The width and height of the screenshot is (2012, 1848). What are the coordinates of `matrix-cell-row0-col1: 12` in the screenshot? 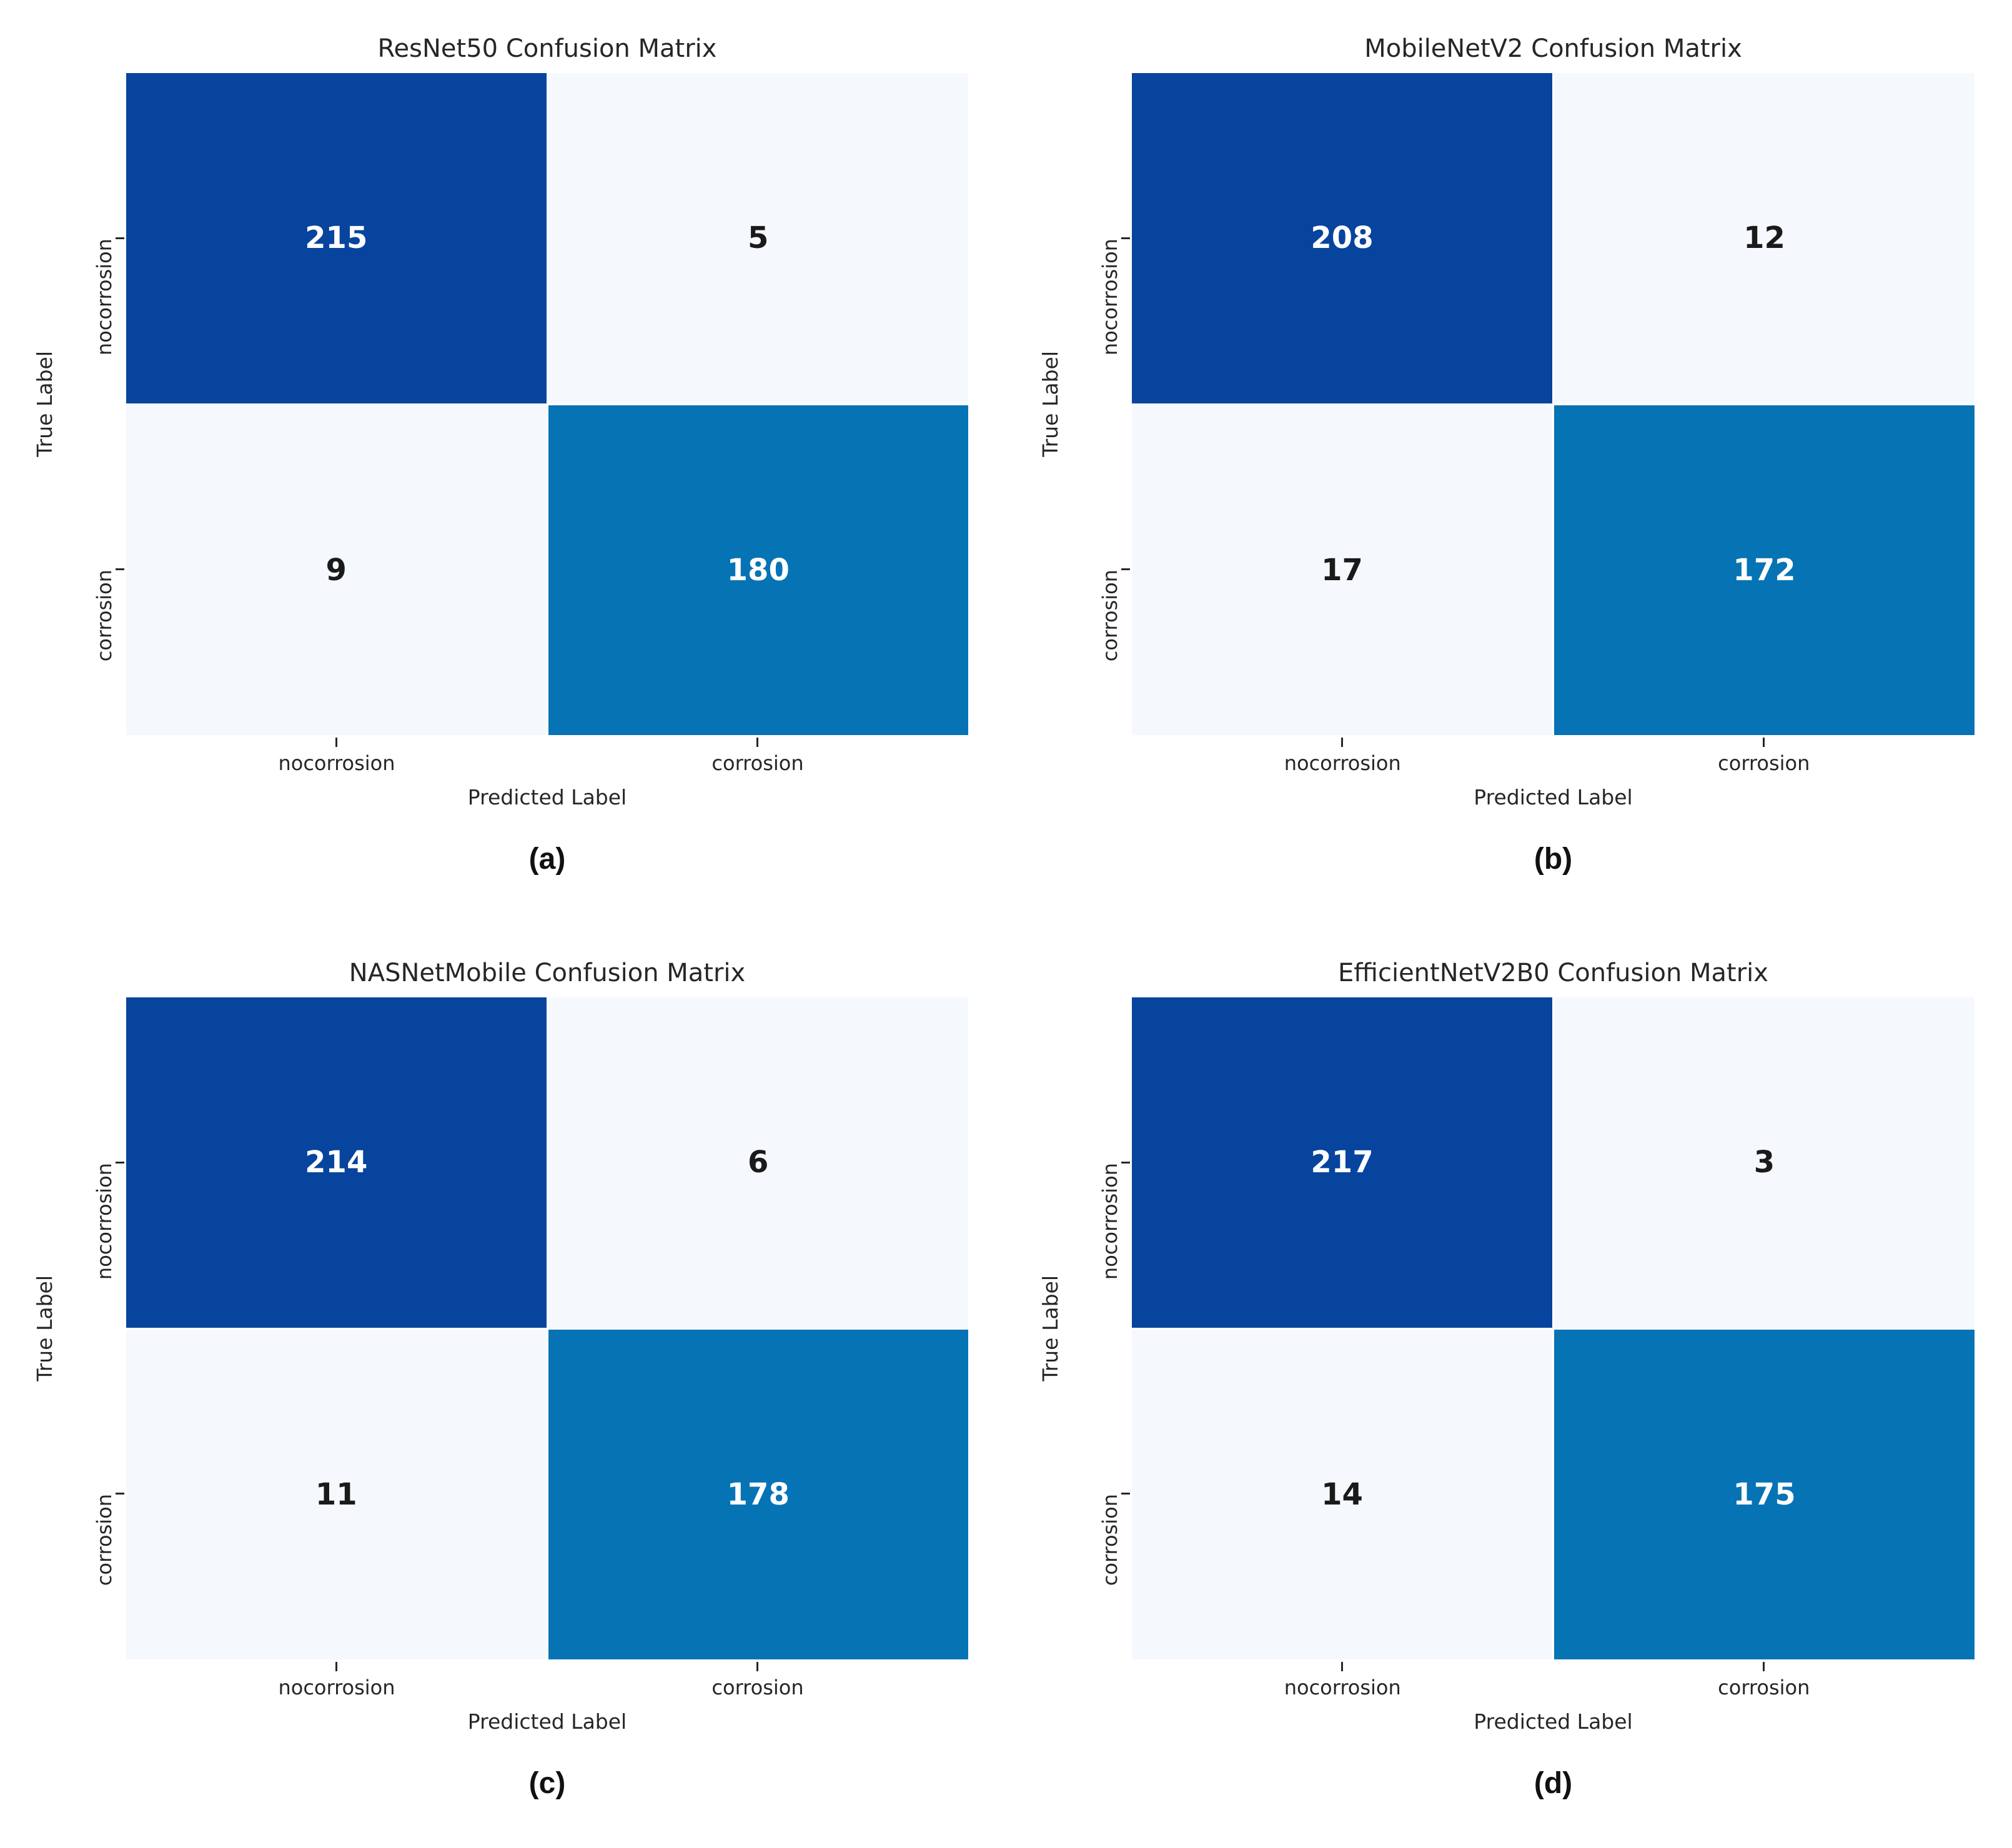 It's located at (1764, 238).